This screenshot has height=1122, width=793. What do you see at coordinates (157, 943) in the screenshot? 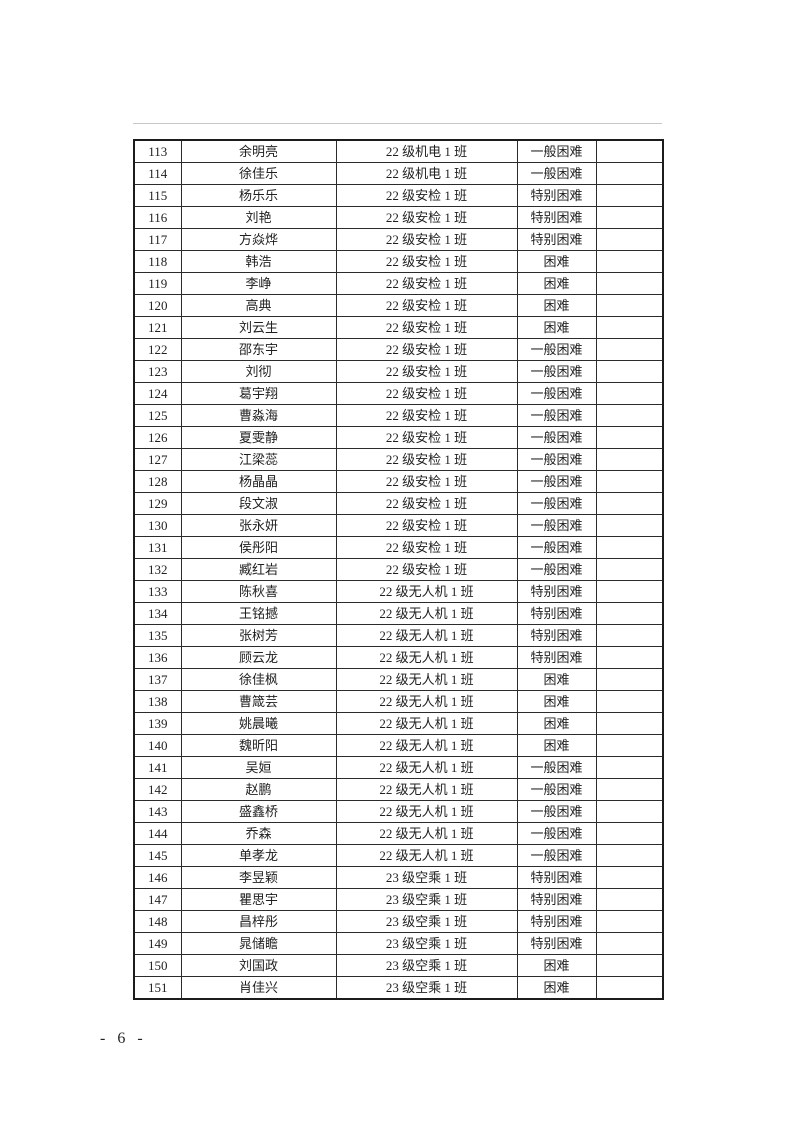
I see `cell-index: 149` at bounding box center [157, 943].